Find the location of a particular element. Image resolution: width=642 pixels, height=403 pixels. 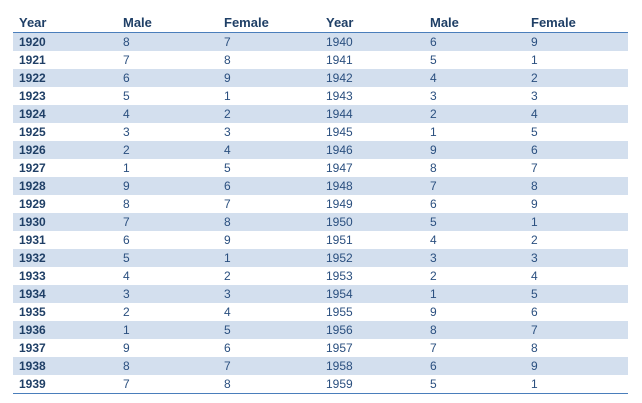

table-row: 1939 7 8 1959 5 1 is located at coordinates (320, 384).